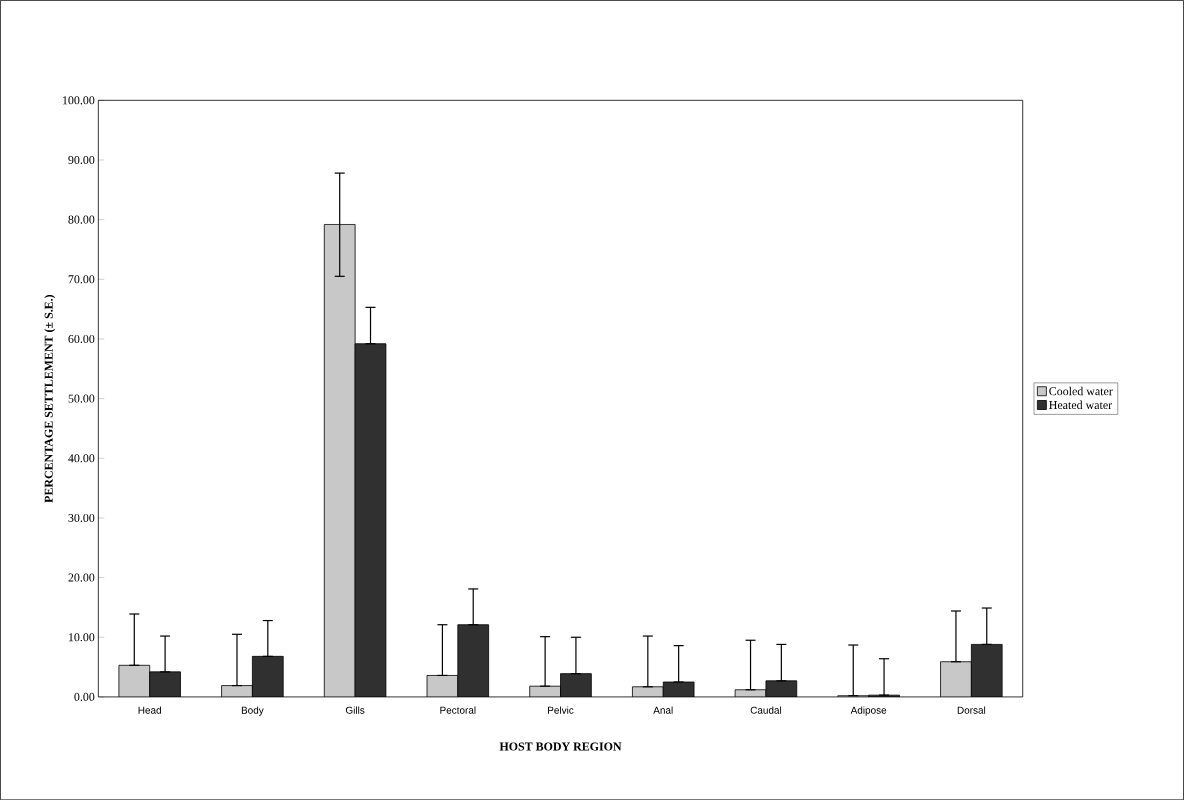  Describe the element at coordinates (355, 710) in the screenshot. I see `x-tick-label: Gills` at that location.